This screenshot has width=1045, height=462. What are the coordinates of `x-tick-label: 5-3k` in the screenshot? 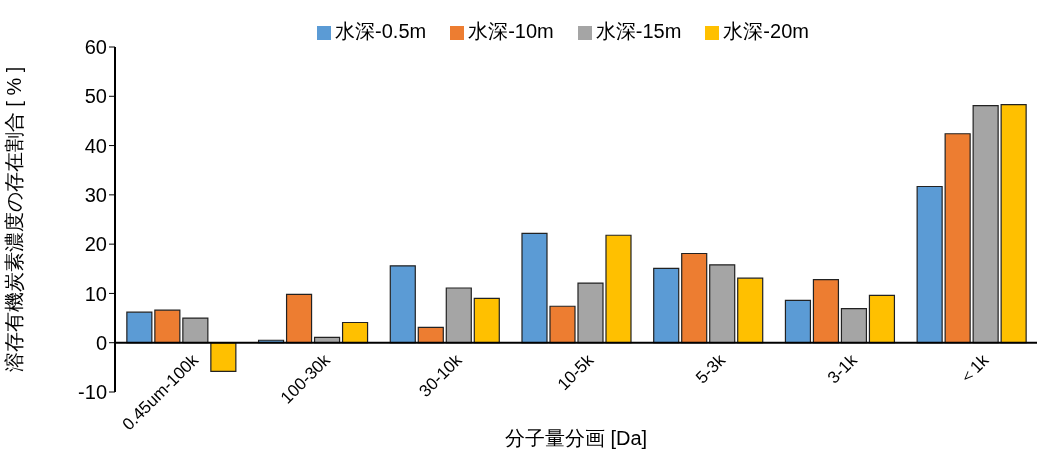 It's located at (711, 369).